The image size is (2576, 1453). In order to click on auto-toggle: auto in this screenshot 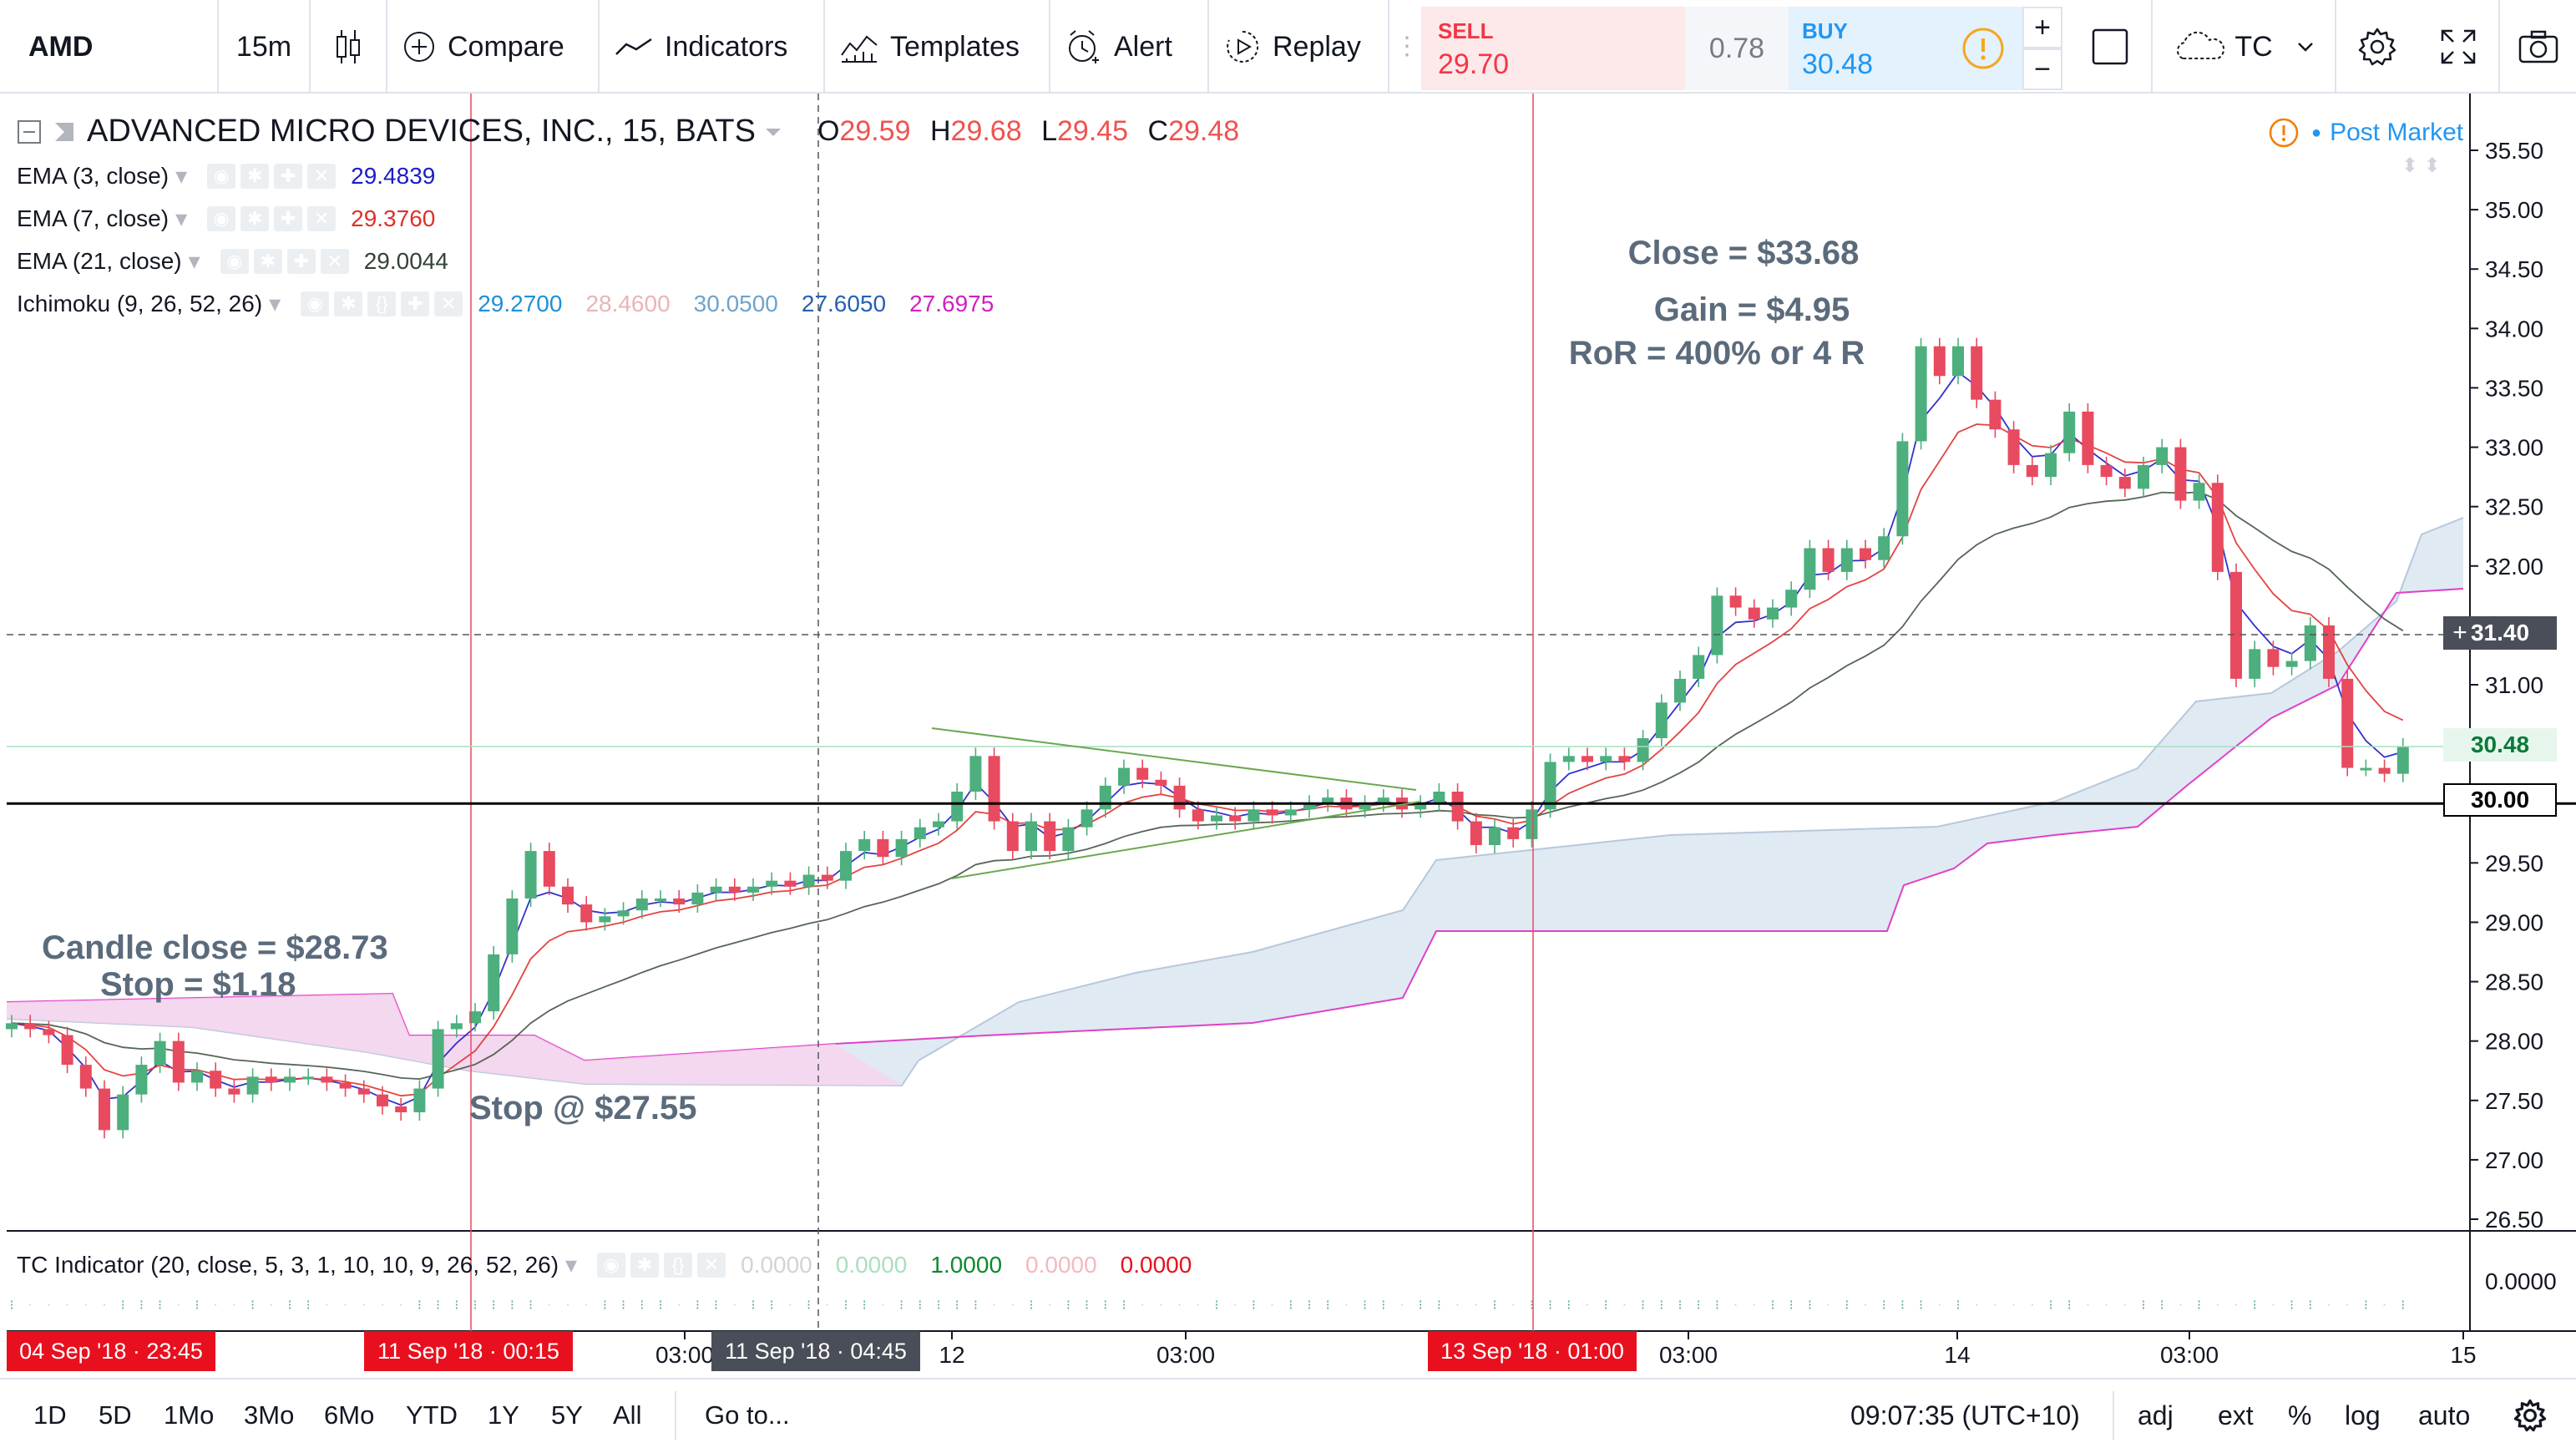, I will do `click(2444, 1415)`.